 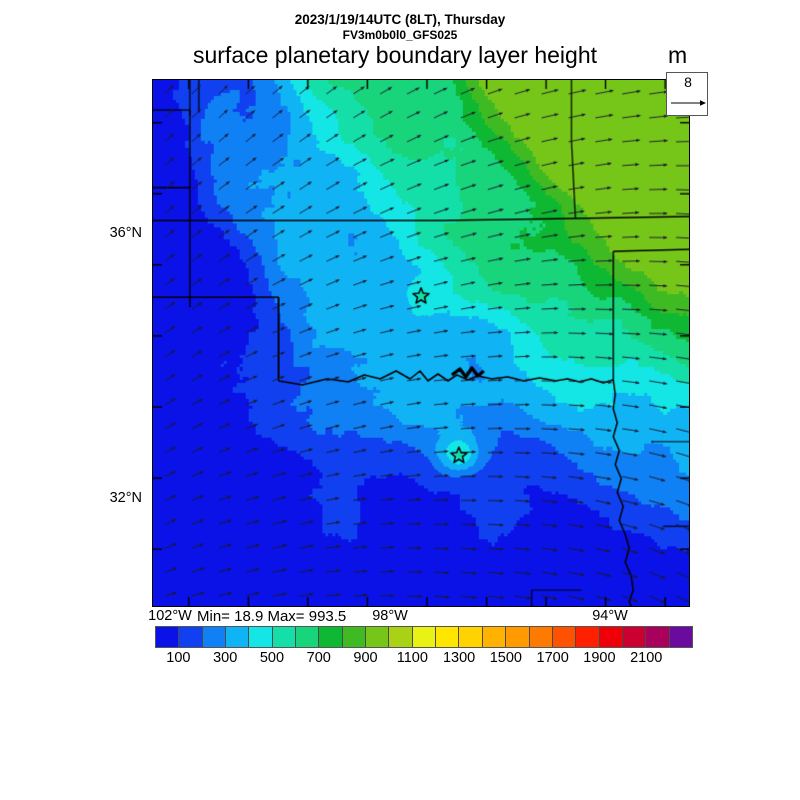 What do you see at coordinates (599, 658) in the screenshot?
I see `colorbar-tick-1900: 1900` at bounding box center [599, 658].